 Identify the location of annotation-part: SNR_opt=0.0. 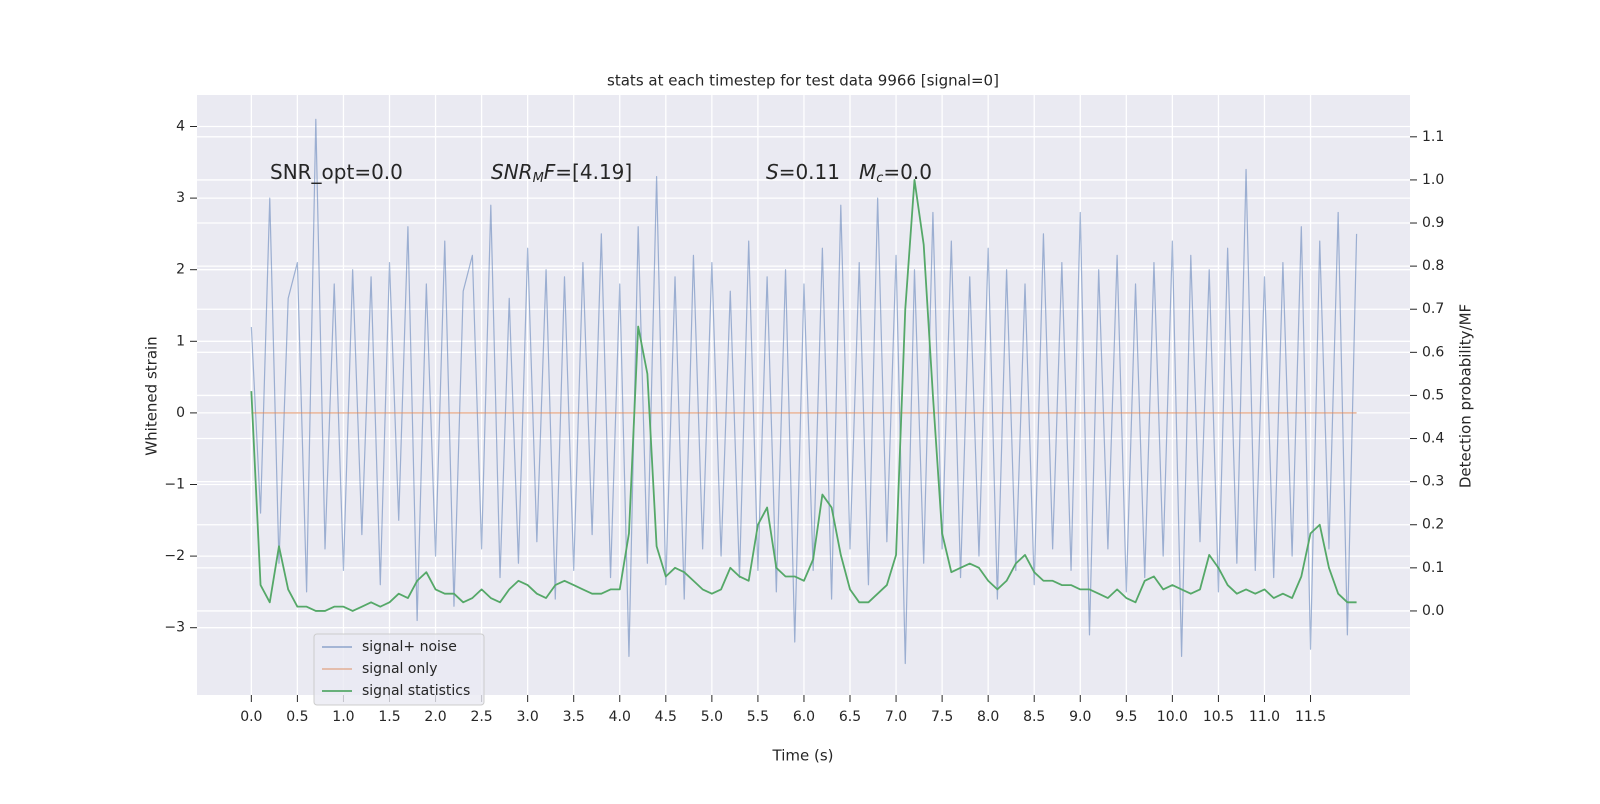
(336, 172).